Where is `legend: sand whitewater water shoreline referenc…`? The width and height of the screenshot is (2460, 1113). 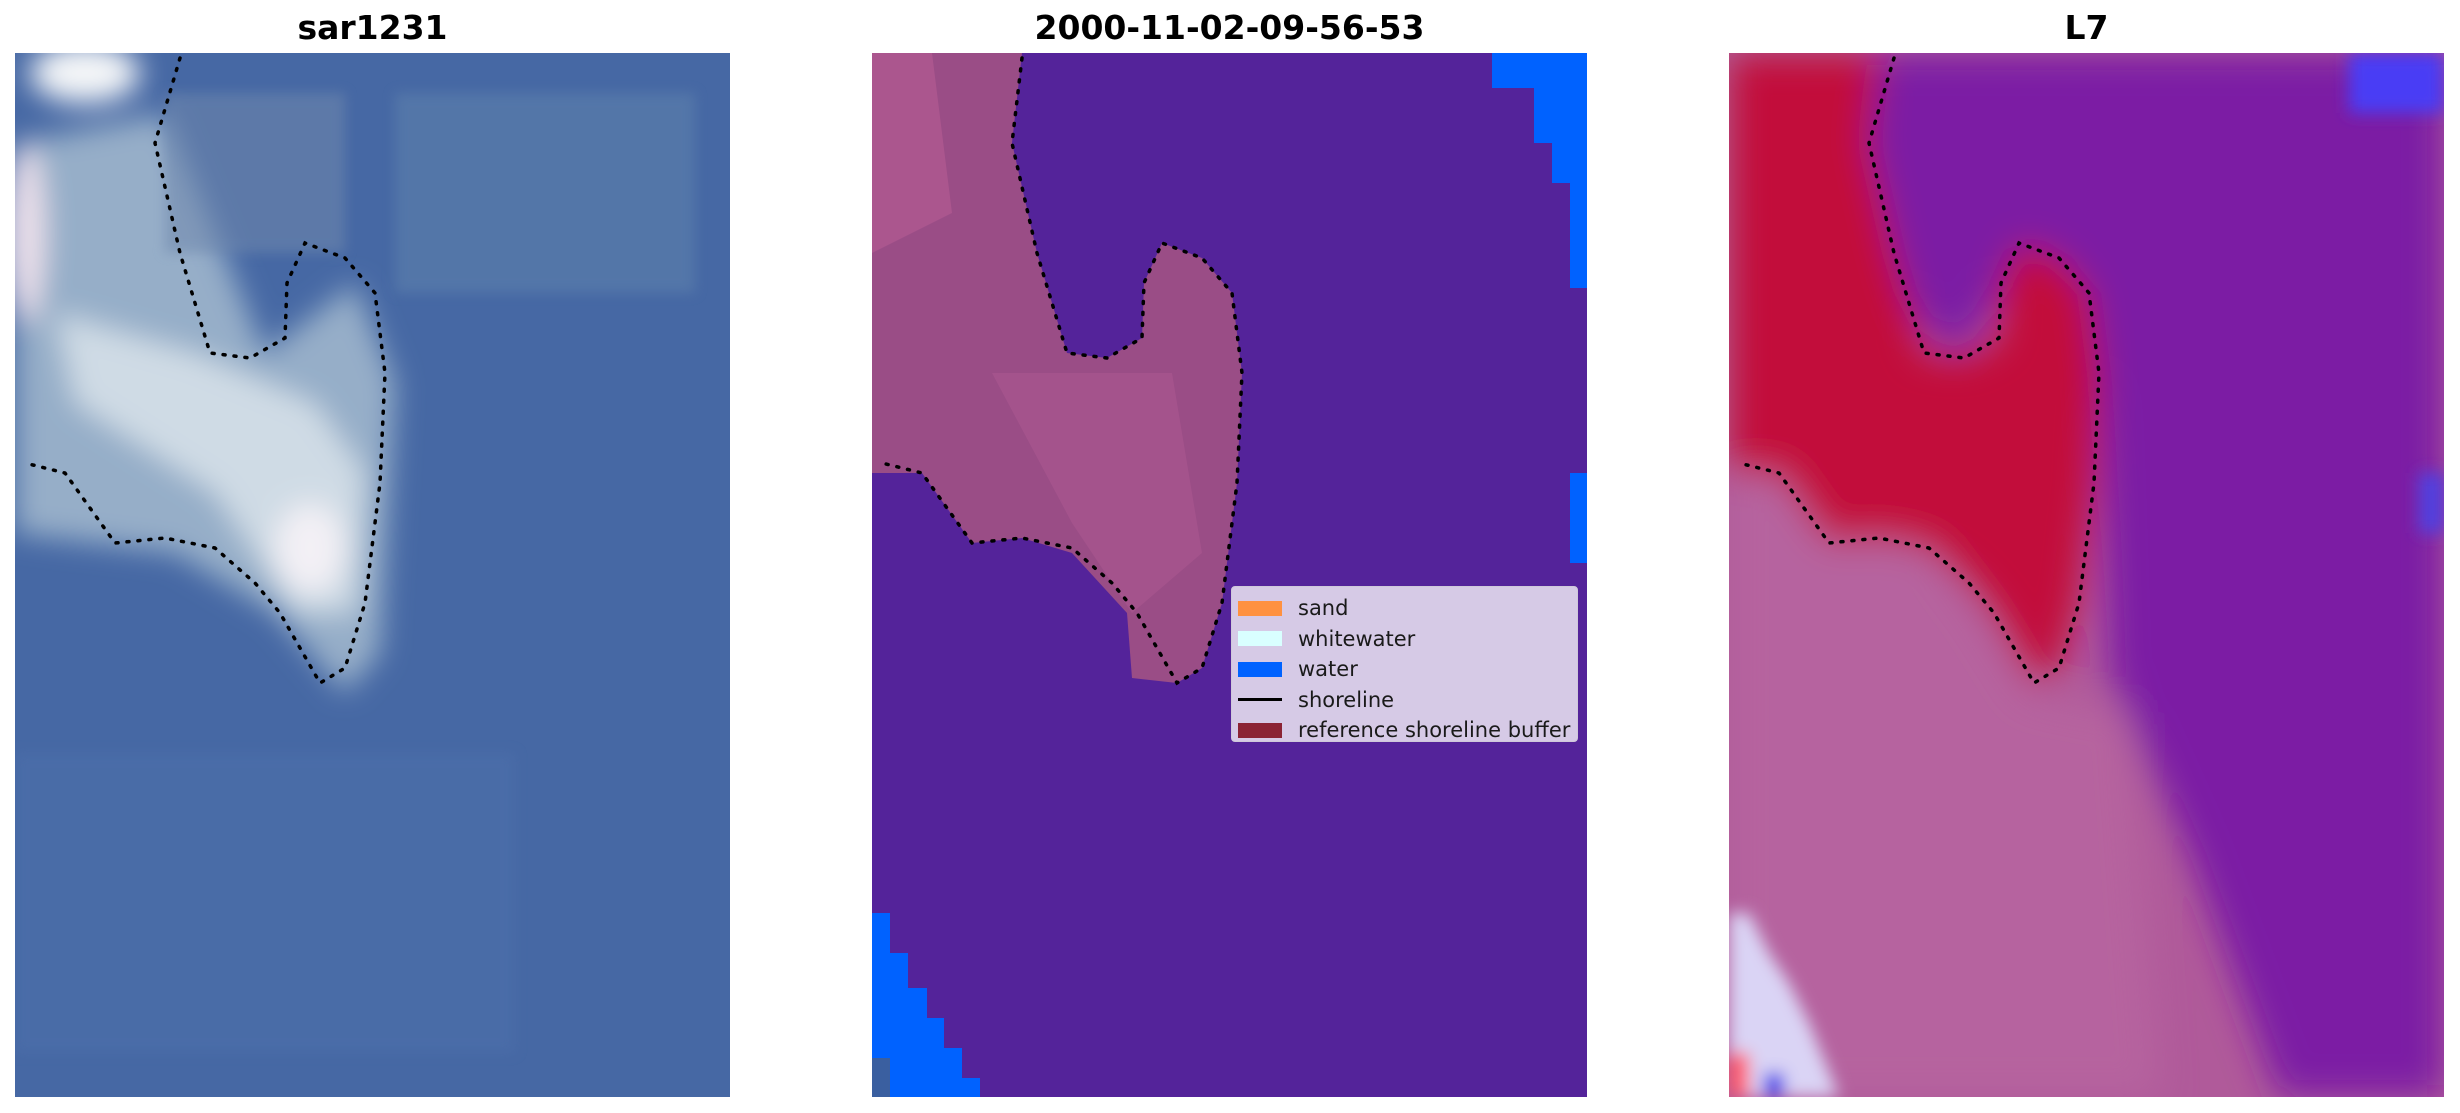
legend: sand whitewater water shoreline referenc… is located at coordinates (1404, 664).